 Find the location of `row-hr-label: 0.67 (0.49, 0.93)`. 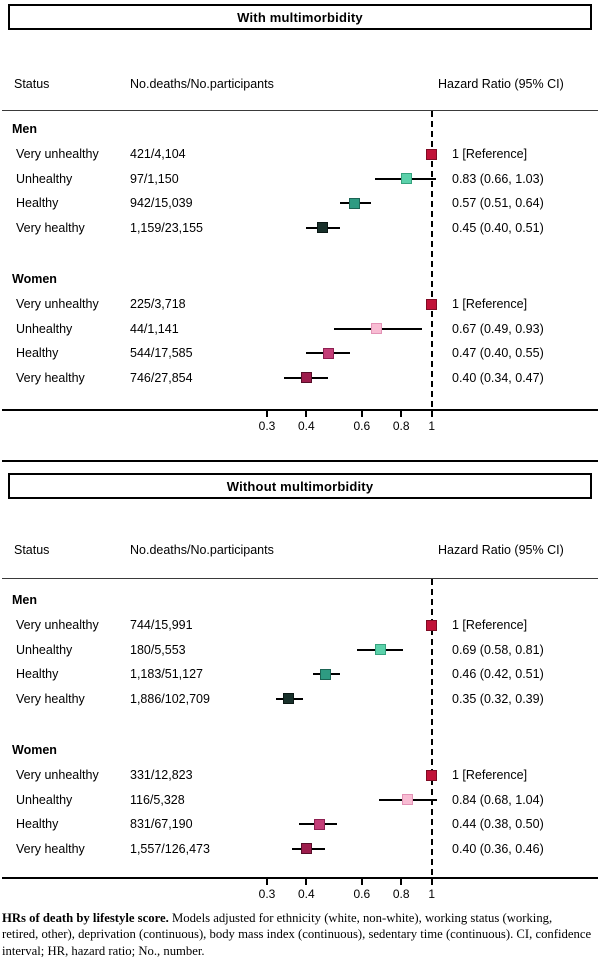

row-hr-label: 0.67 (0.49, 0.93) is located at coordinates (498, 328).